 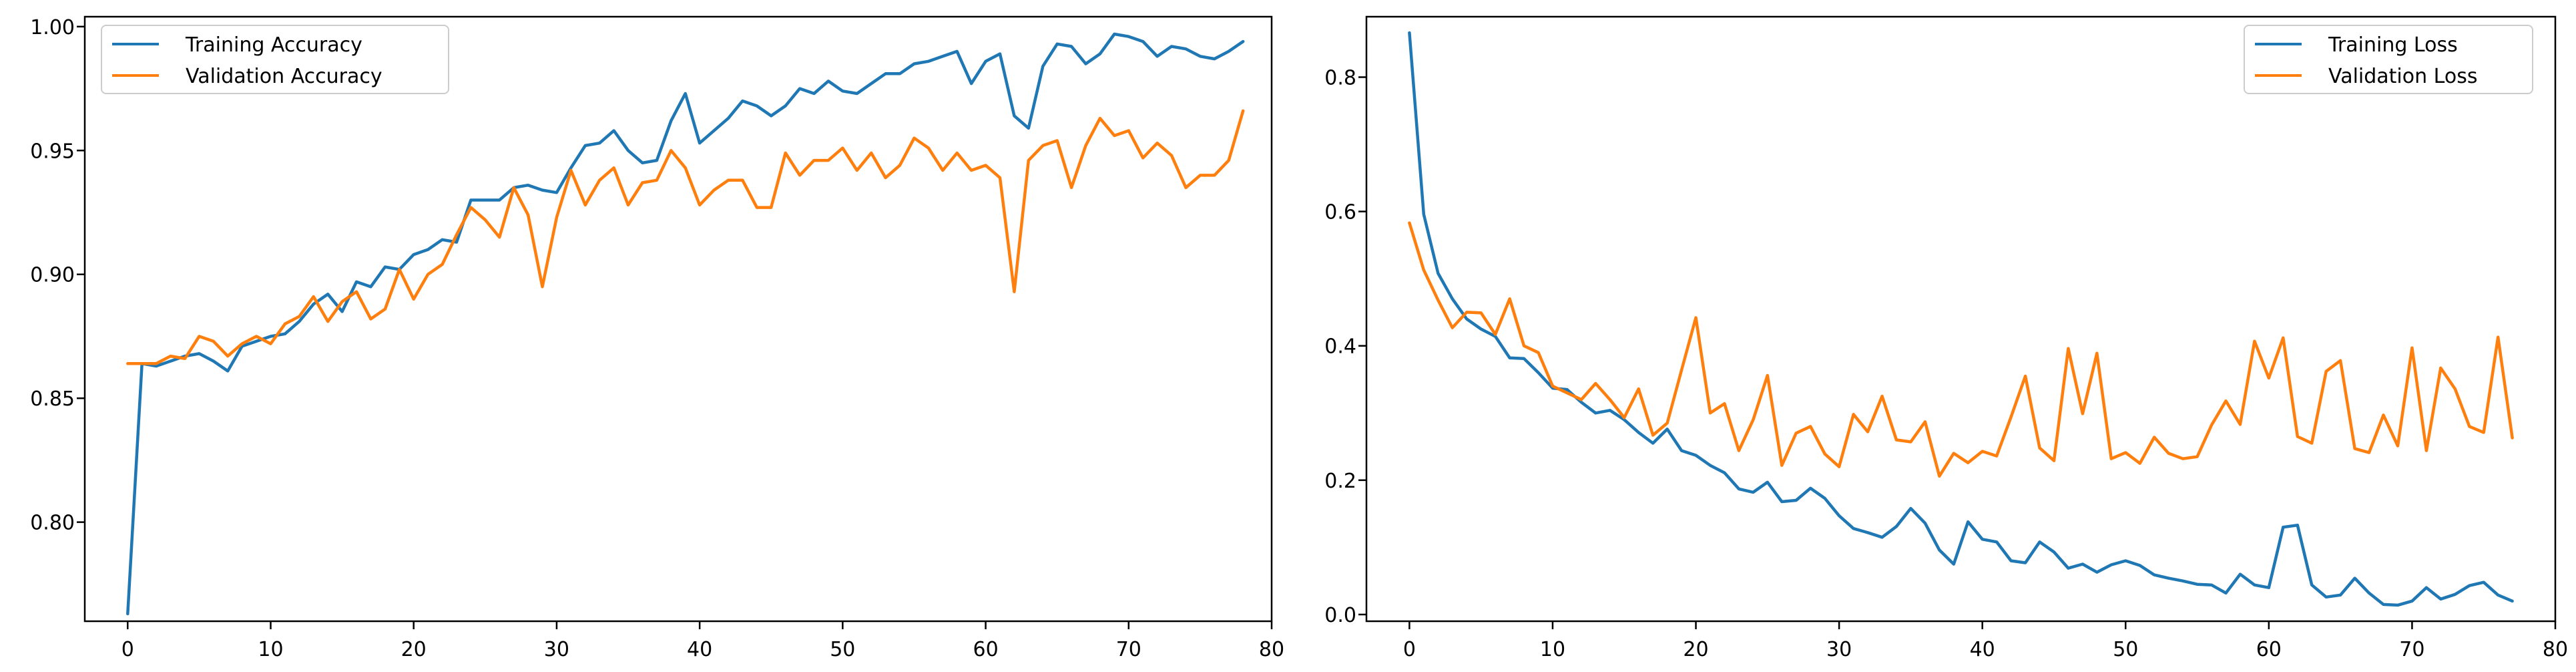 I want to click on accuracy-xtick-label: 60, so click(x=986, y=649).